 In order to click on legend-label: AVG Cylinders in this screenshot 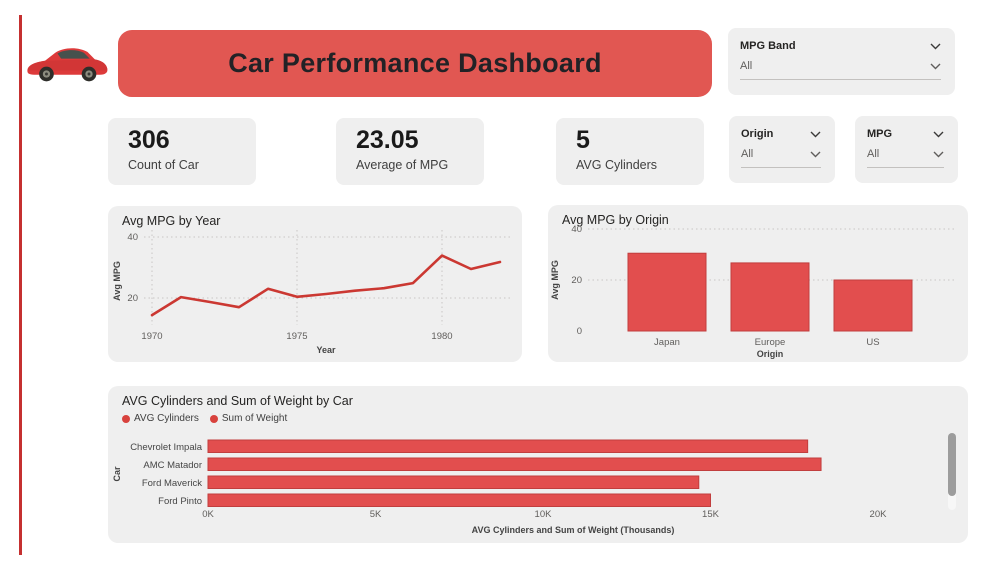, I will do `click(166, 418)`.